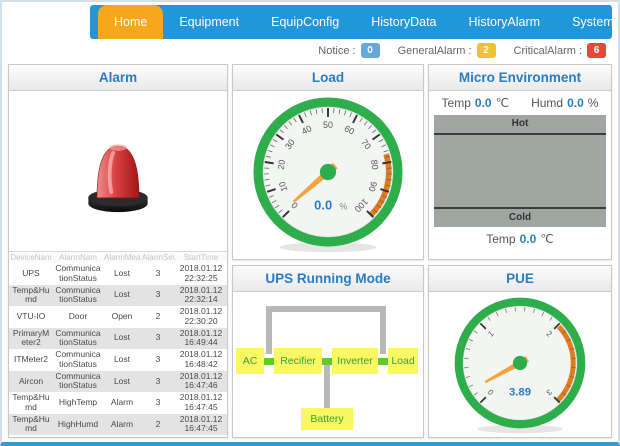  What do you see at coordinates (158, 257) in the screenshot?
I see `alarm-col-header: AlarmSeve` at bounding box center [158, 257].